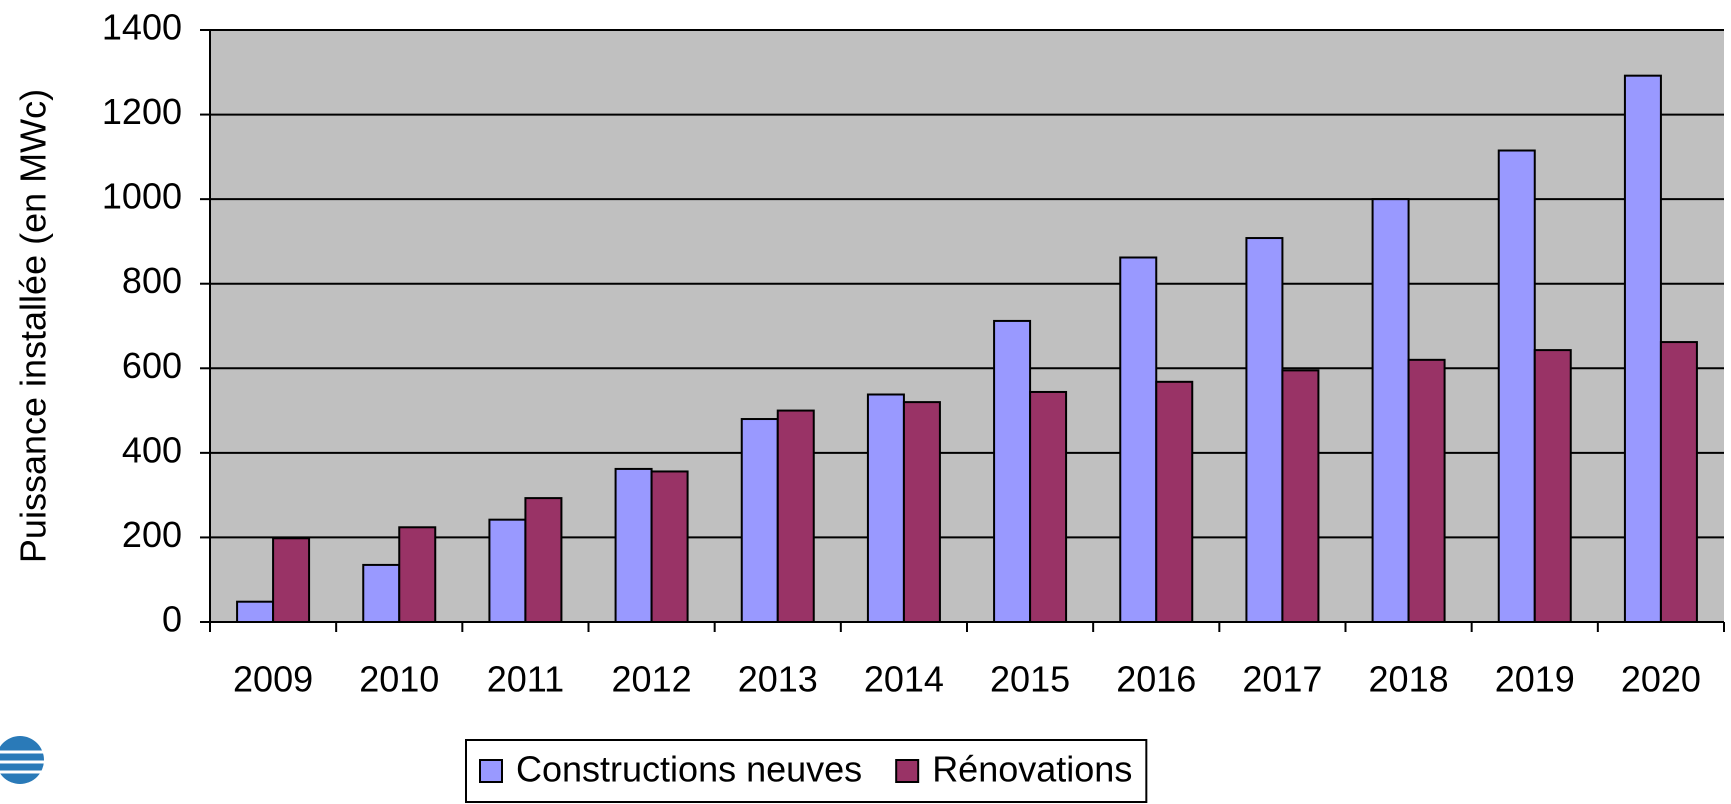 This screenshot has height=804, width=1731. Describe the element at coordinates (33, 326) in the screenshot. I see `y-axis-label: Puissance installée (en MWc)` at that location.